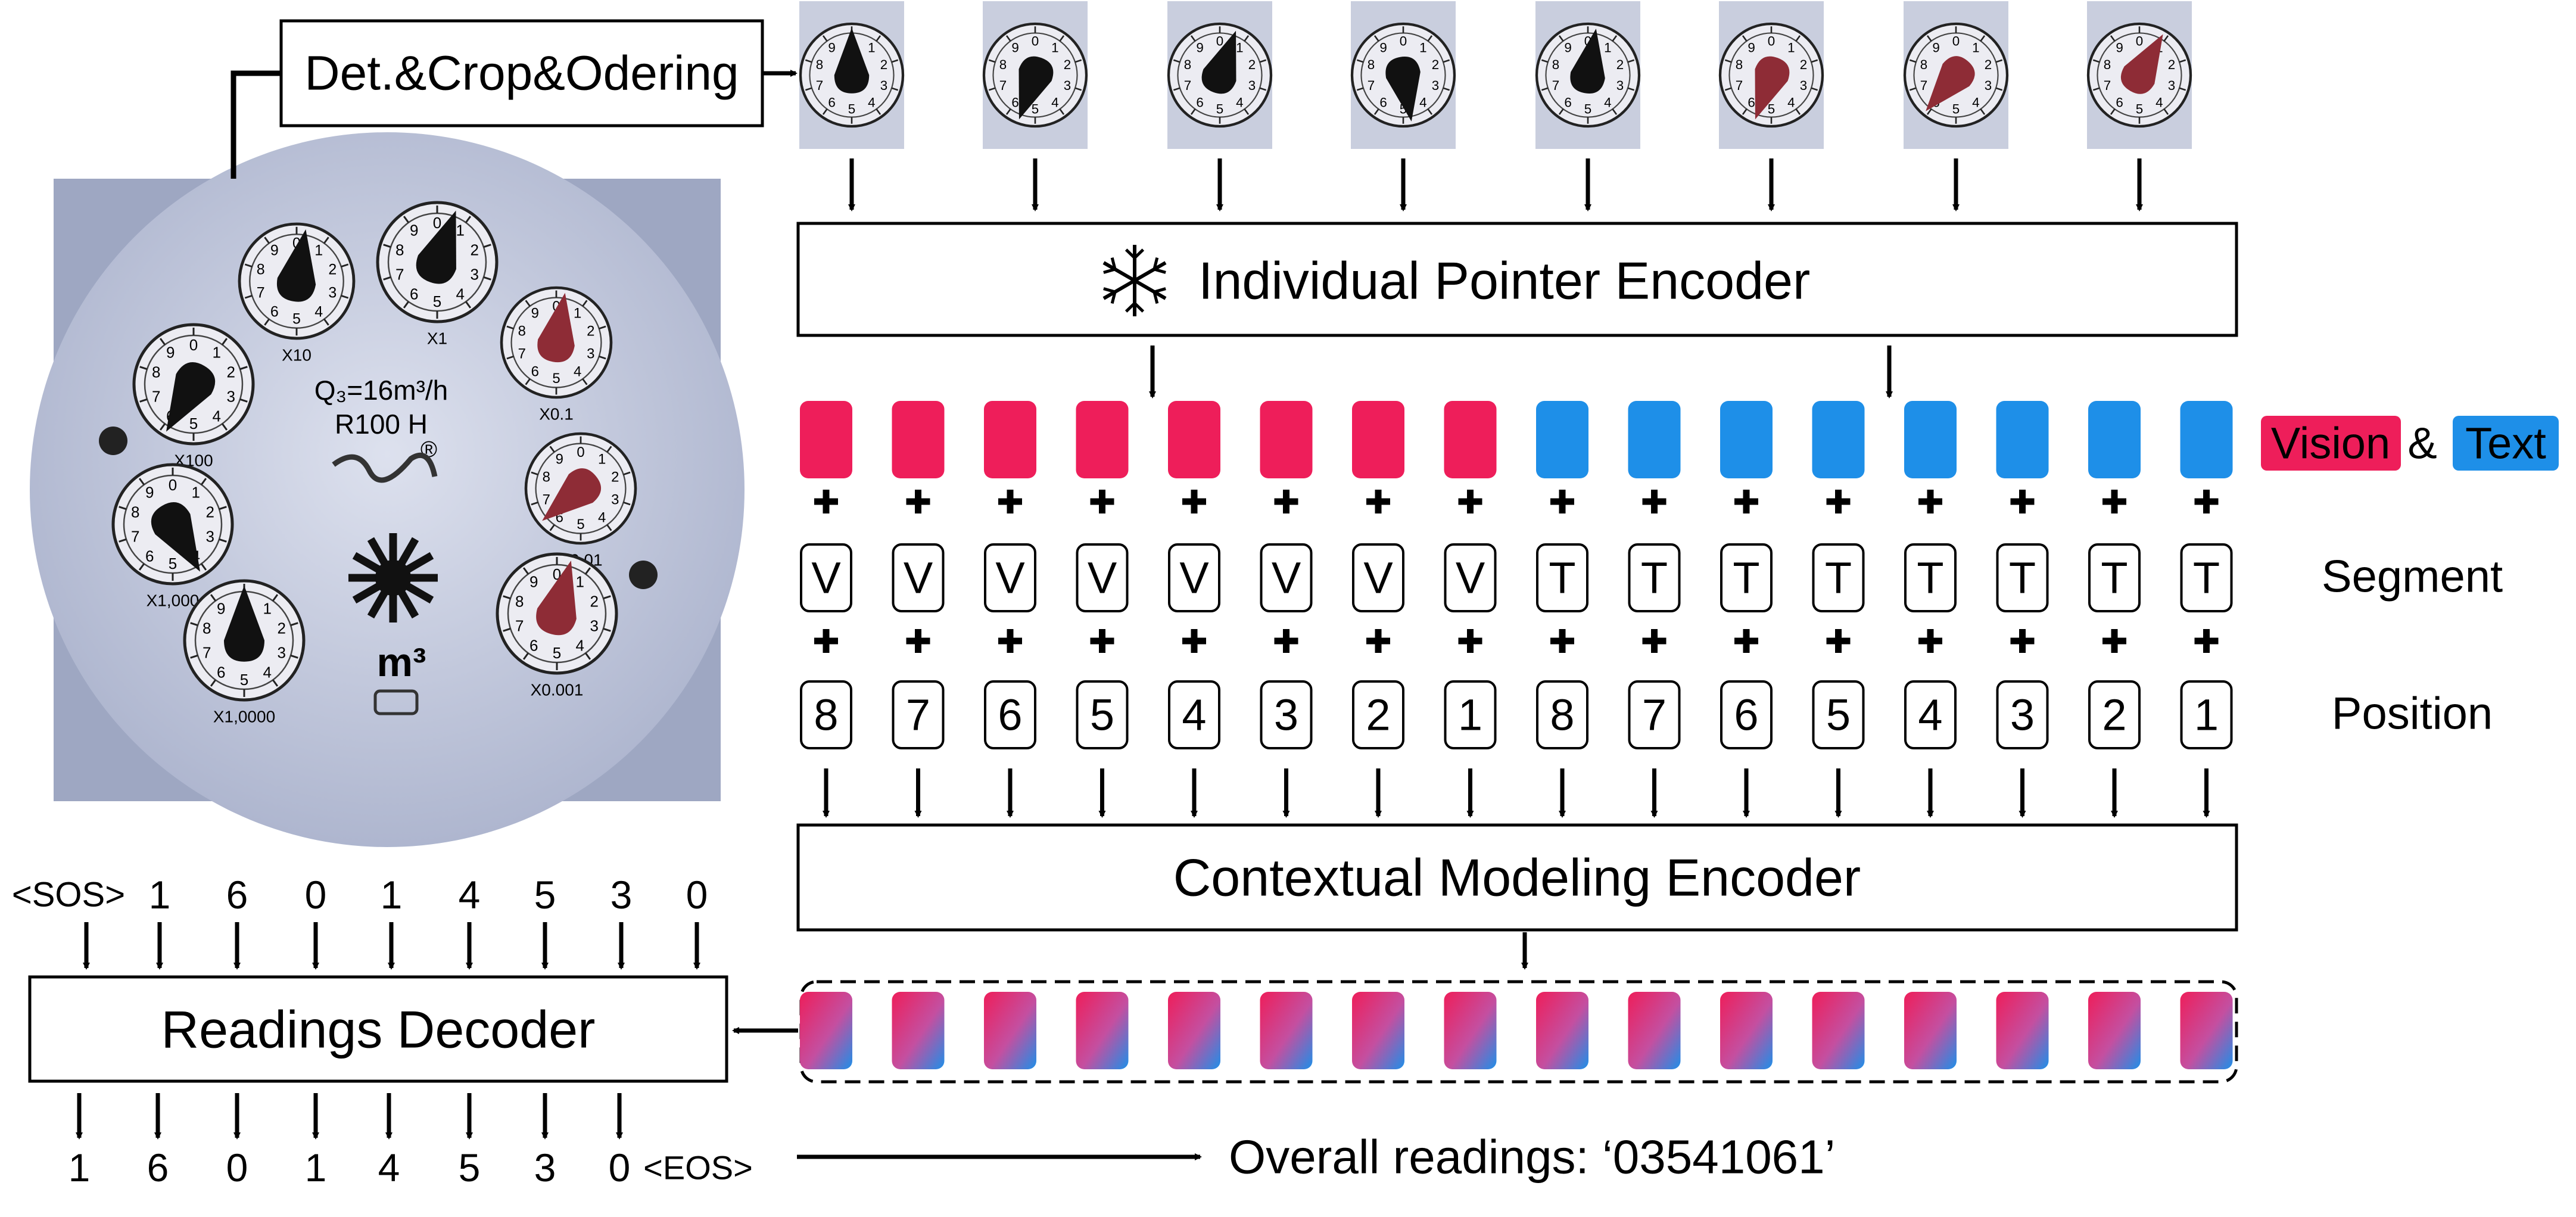 Image resolution: width=2576 pixels, height=1217 pixels. I want to click on dial-ring, so click(1220, 75).